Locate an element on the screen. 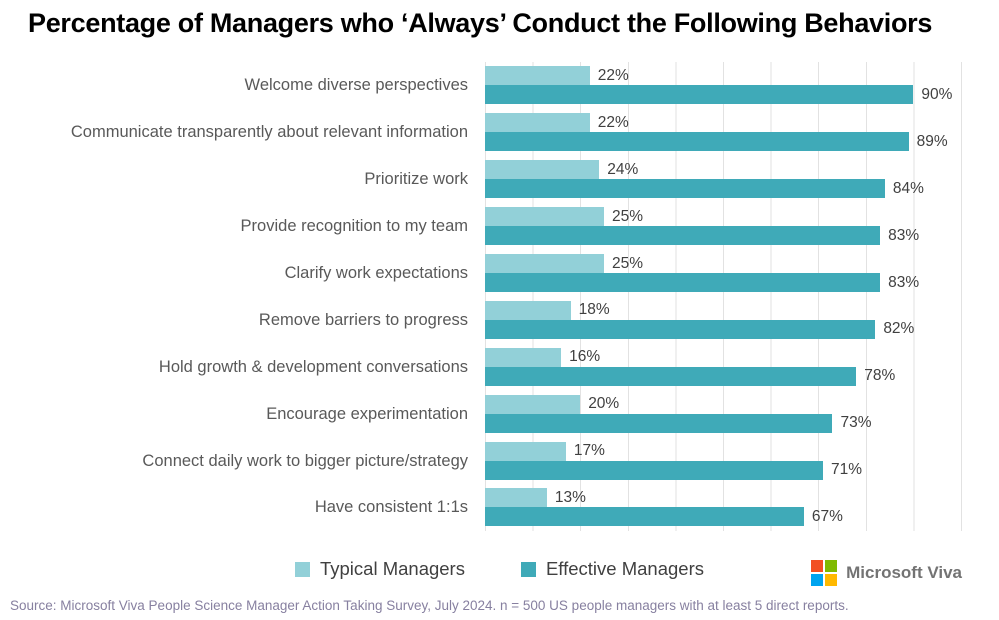  chart-row: Prioritize work 24% 84% is located at coordinates (499, 179).